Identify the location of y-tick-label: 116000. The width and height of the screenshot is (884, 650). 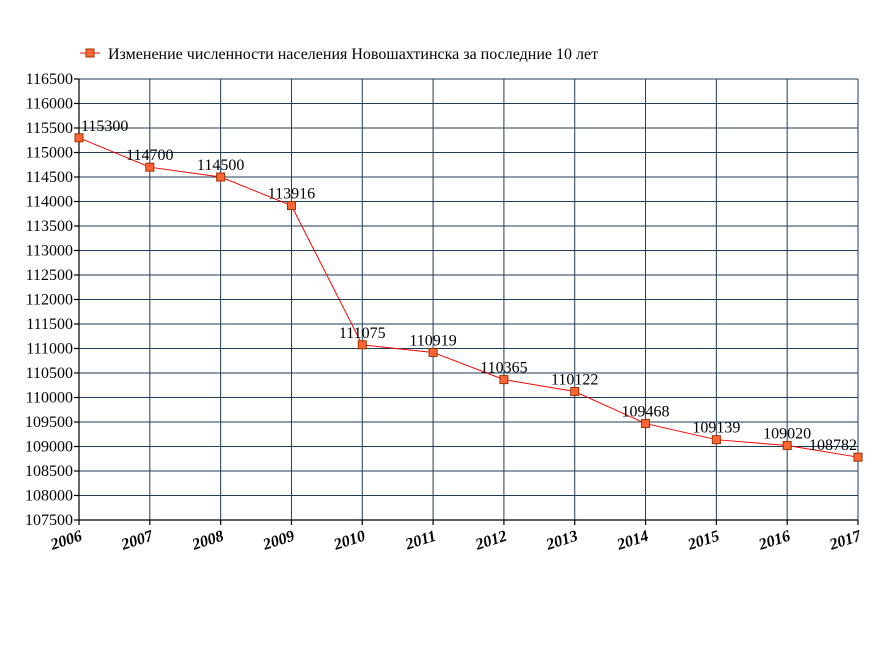
(49, 104).